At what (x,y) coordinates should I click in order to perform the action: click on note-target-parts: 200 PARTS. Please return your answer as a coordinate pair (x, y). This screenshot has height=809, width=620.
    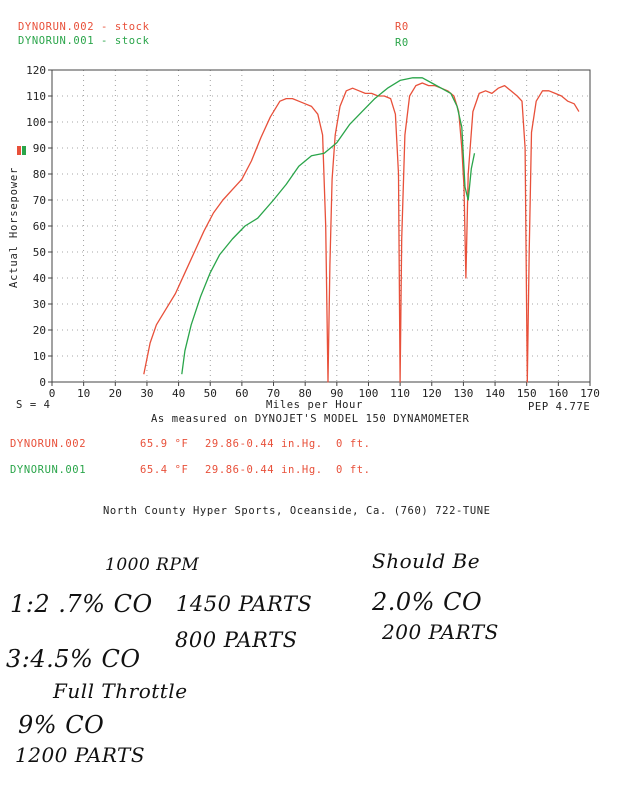
    Looking at the image, I should click on (440, 632).